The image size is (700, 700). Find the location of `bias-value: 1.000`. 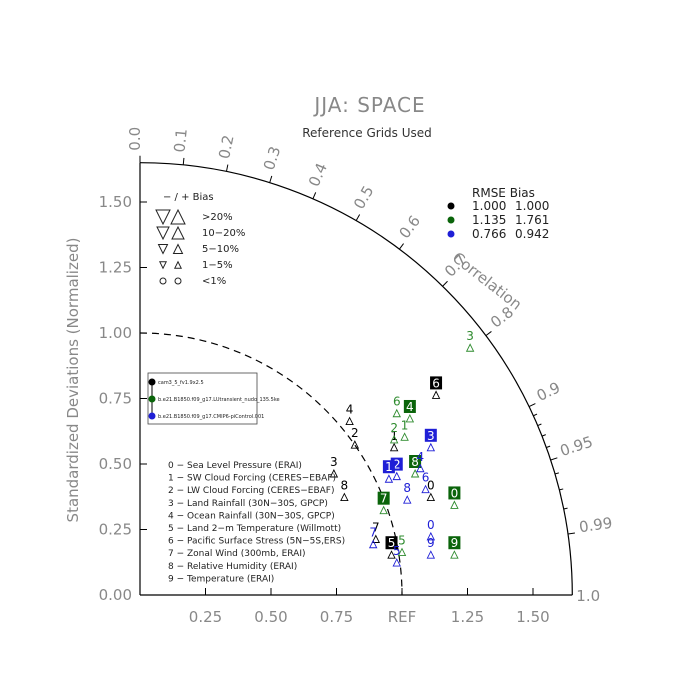

bias-value: 1.000 is located at coordinates (532, 206).